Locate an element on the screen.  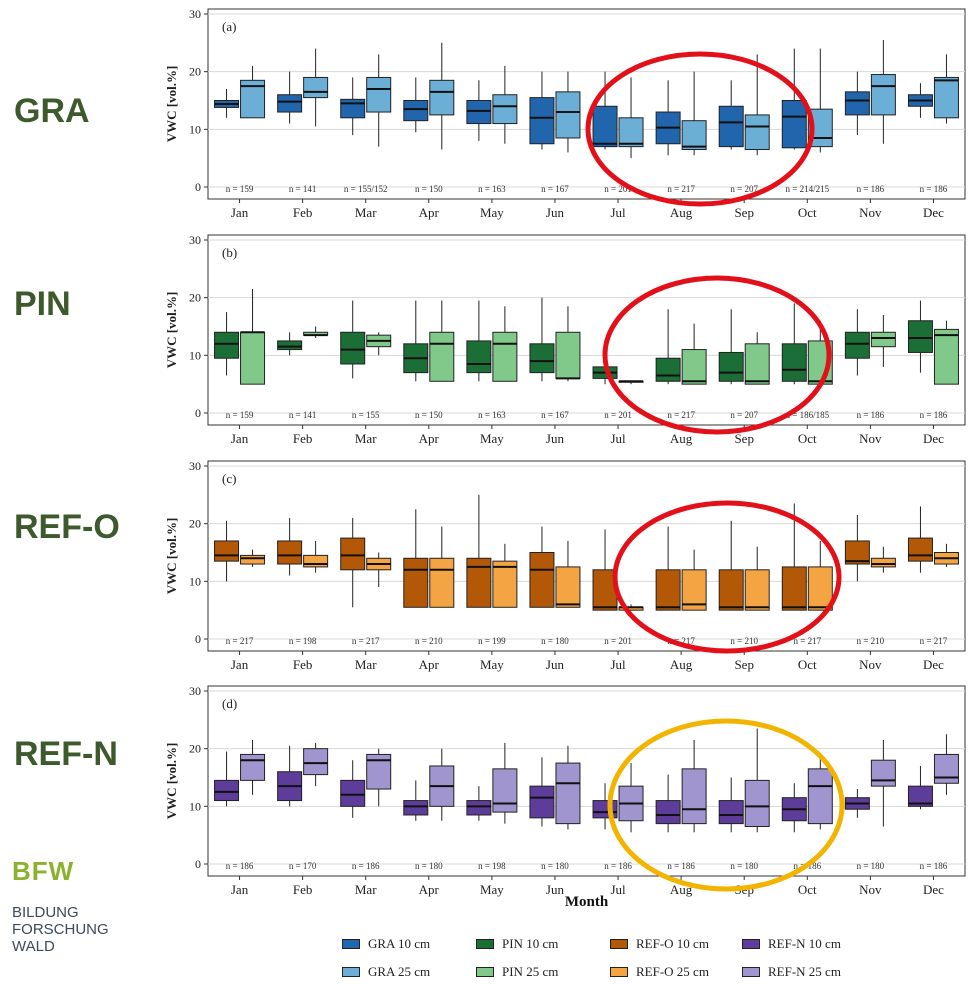
n-label: n = 207 is located at coordinates (744, 415).